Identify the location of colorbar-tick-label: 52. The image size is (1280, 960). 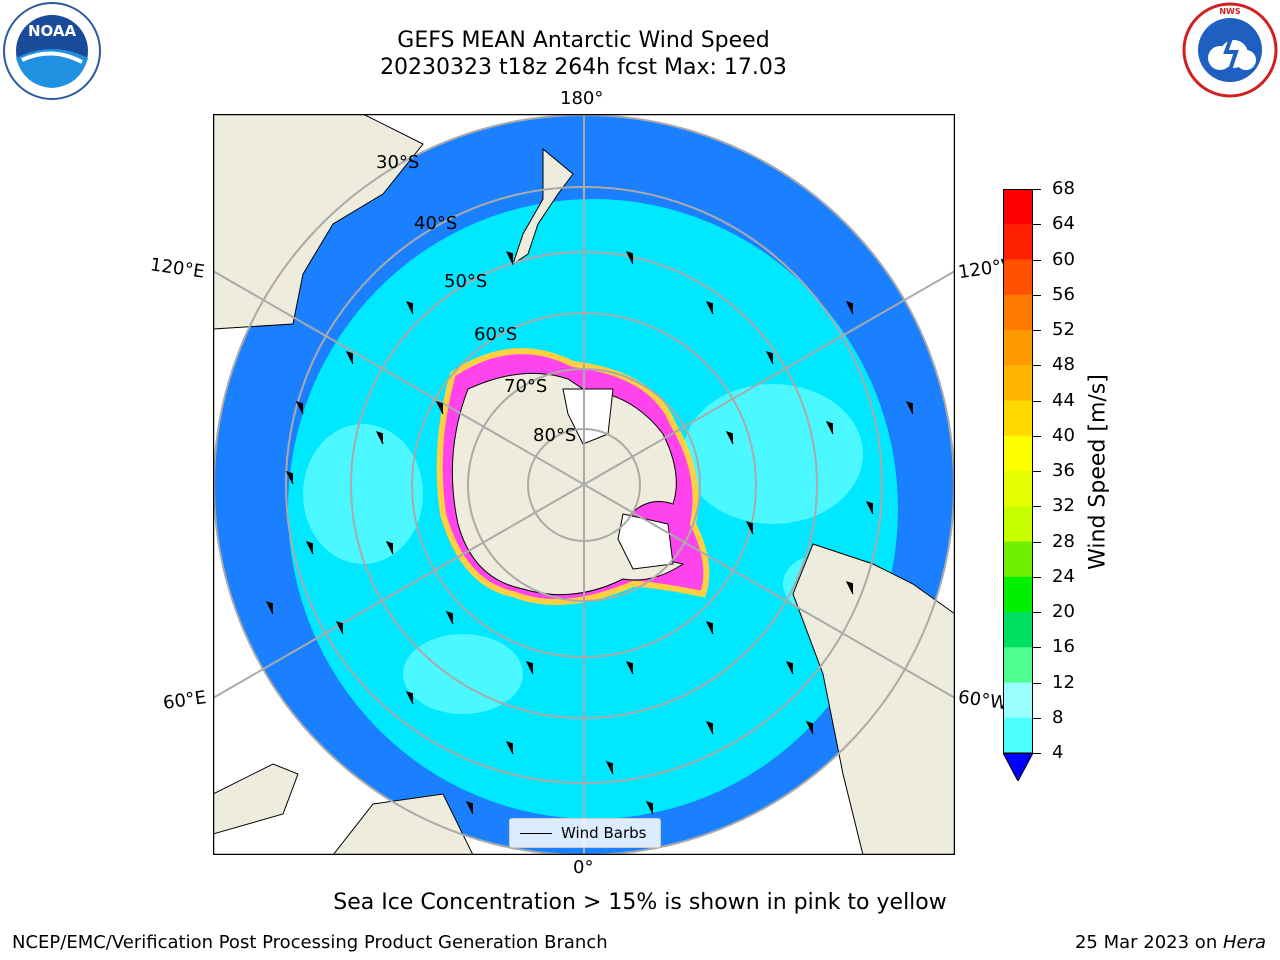
(1063, 329).